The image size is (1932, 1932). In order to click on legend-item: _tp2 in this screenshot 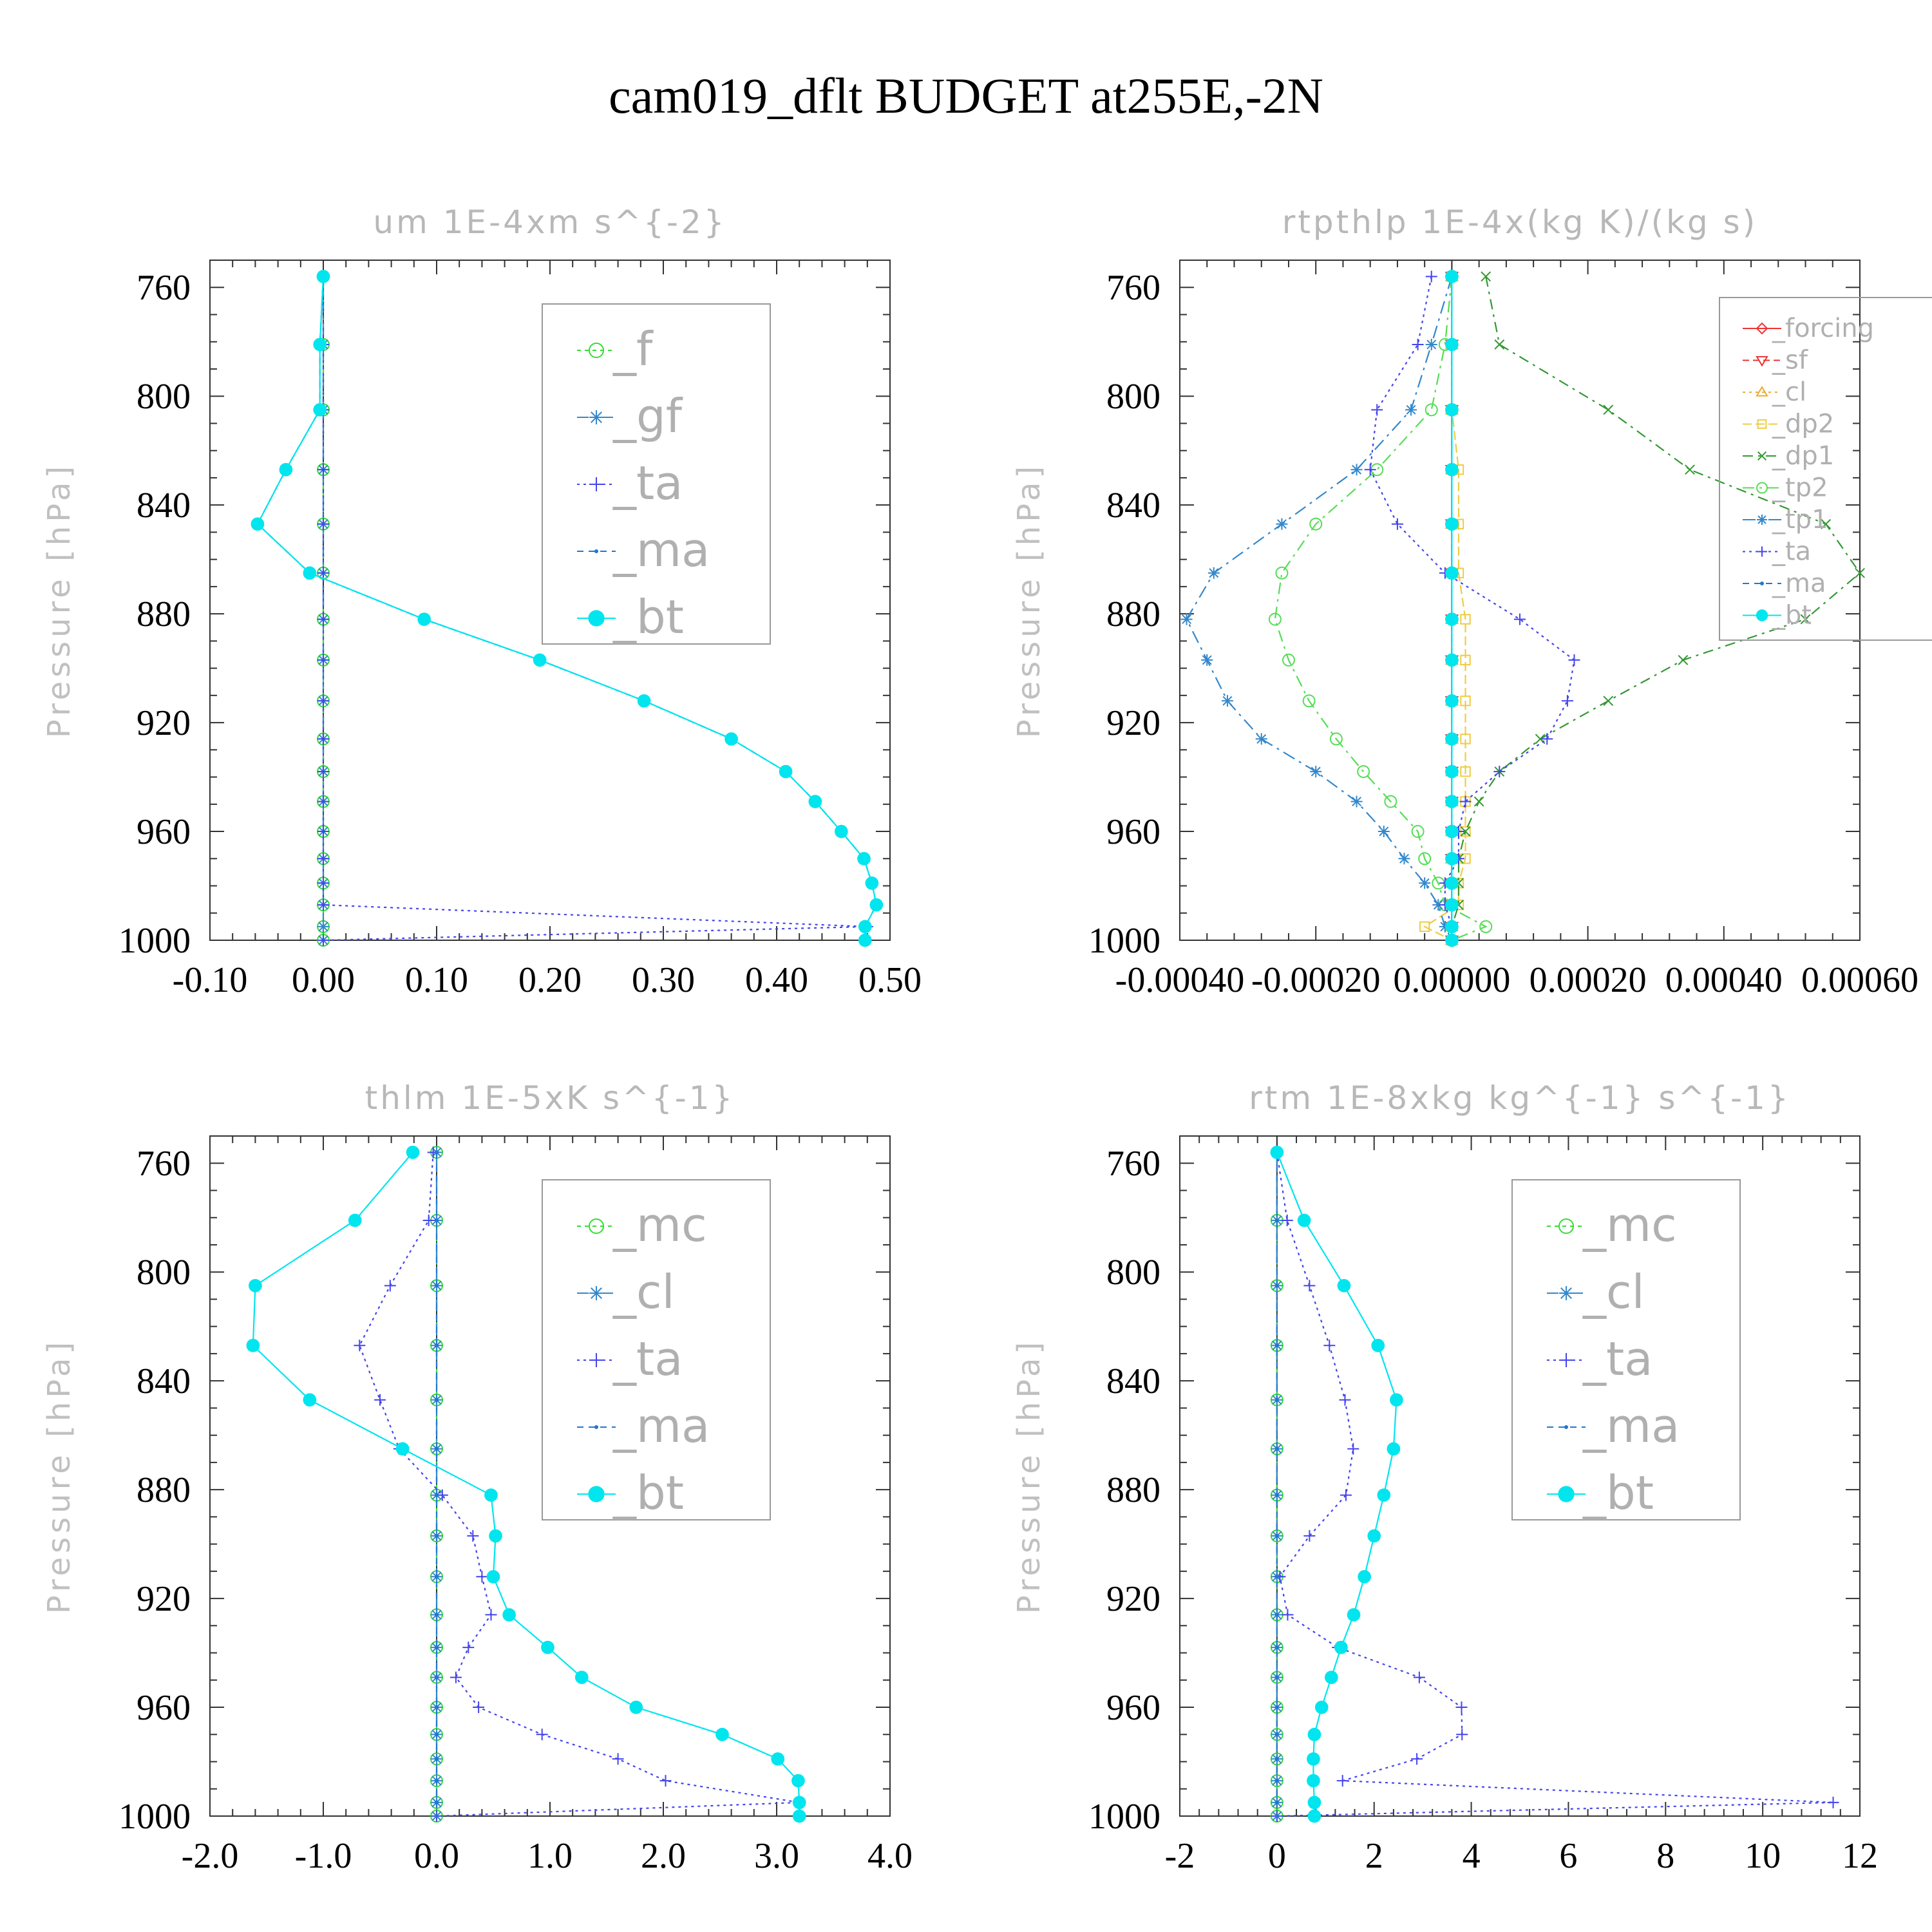, I will do `click(1785, 487)`.